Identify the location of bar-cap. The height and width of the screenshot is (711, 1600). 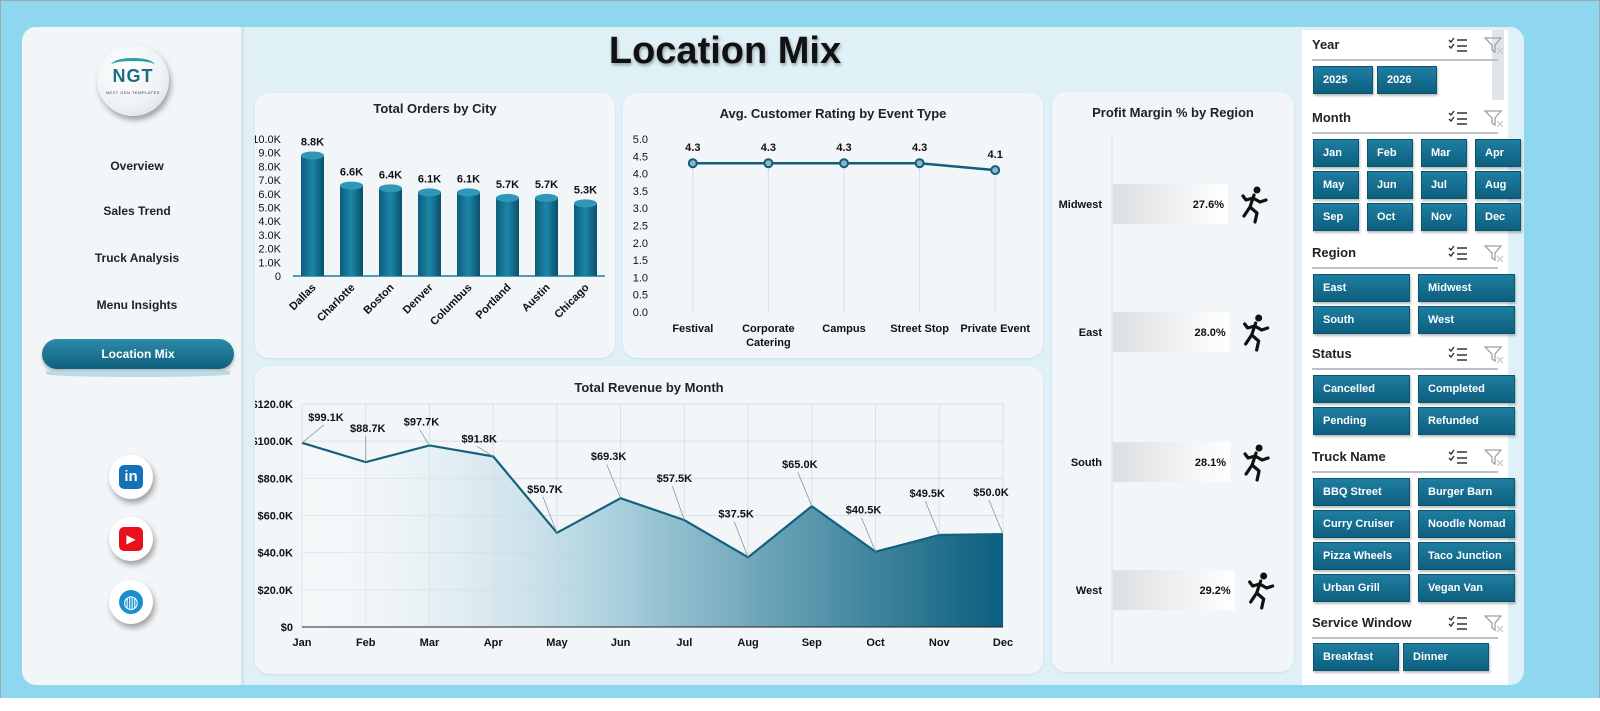
(546, 197).